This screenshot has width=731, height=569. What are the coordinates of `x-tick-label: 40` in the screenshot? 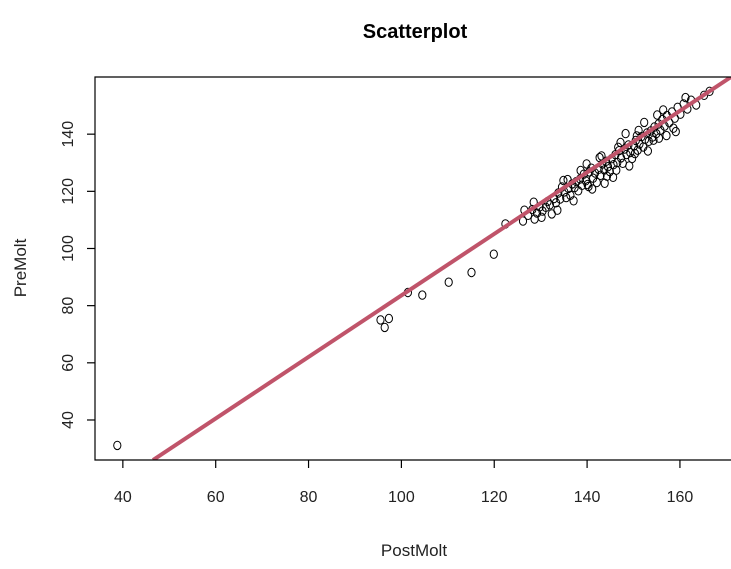 It's located at (123, 497).